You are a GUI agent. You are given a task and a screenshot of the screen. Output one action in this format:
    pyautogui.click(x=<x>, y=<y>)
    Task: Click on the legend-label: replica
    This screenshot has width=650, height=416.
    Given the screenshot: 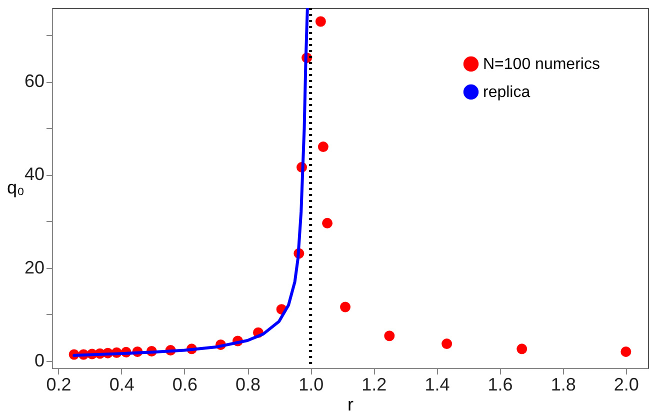 What is the action you would take?
    pyautogui.click(x=506, y=92)
    